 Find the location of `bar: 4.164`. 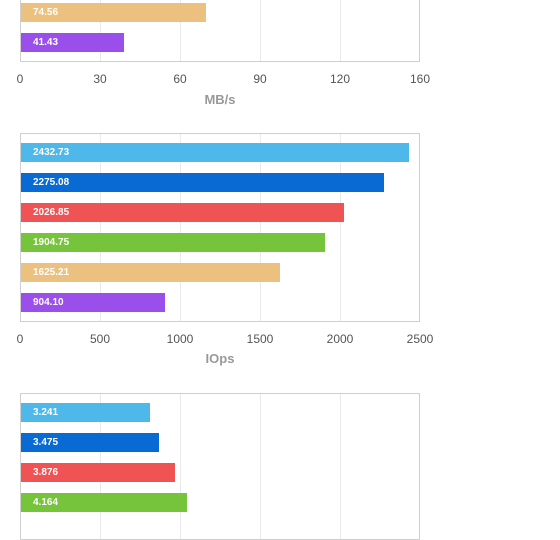

bar: 4.164 is located at coordinates (104, 502).